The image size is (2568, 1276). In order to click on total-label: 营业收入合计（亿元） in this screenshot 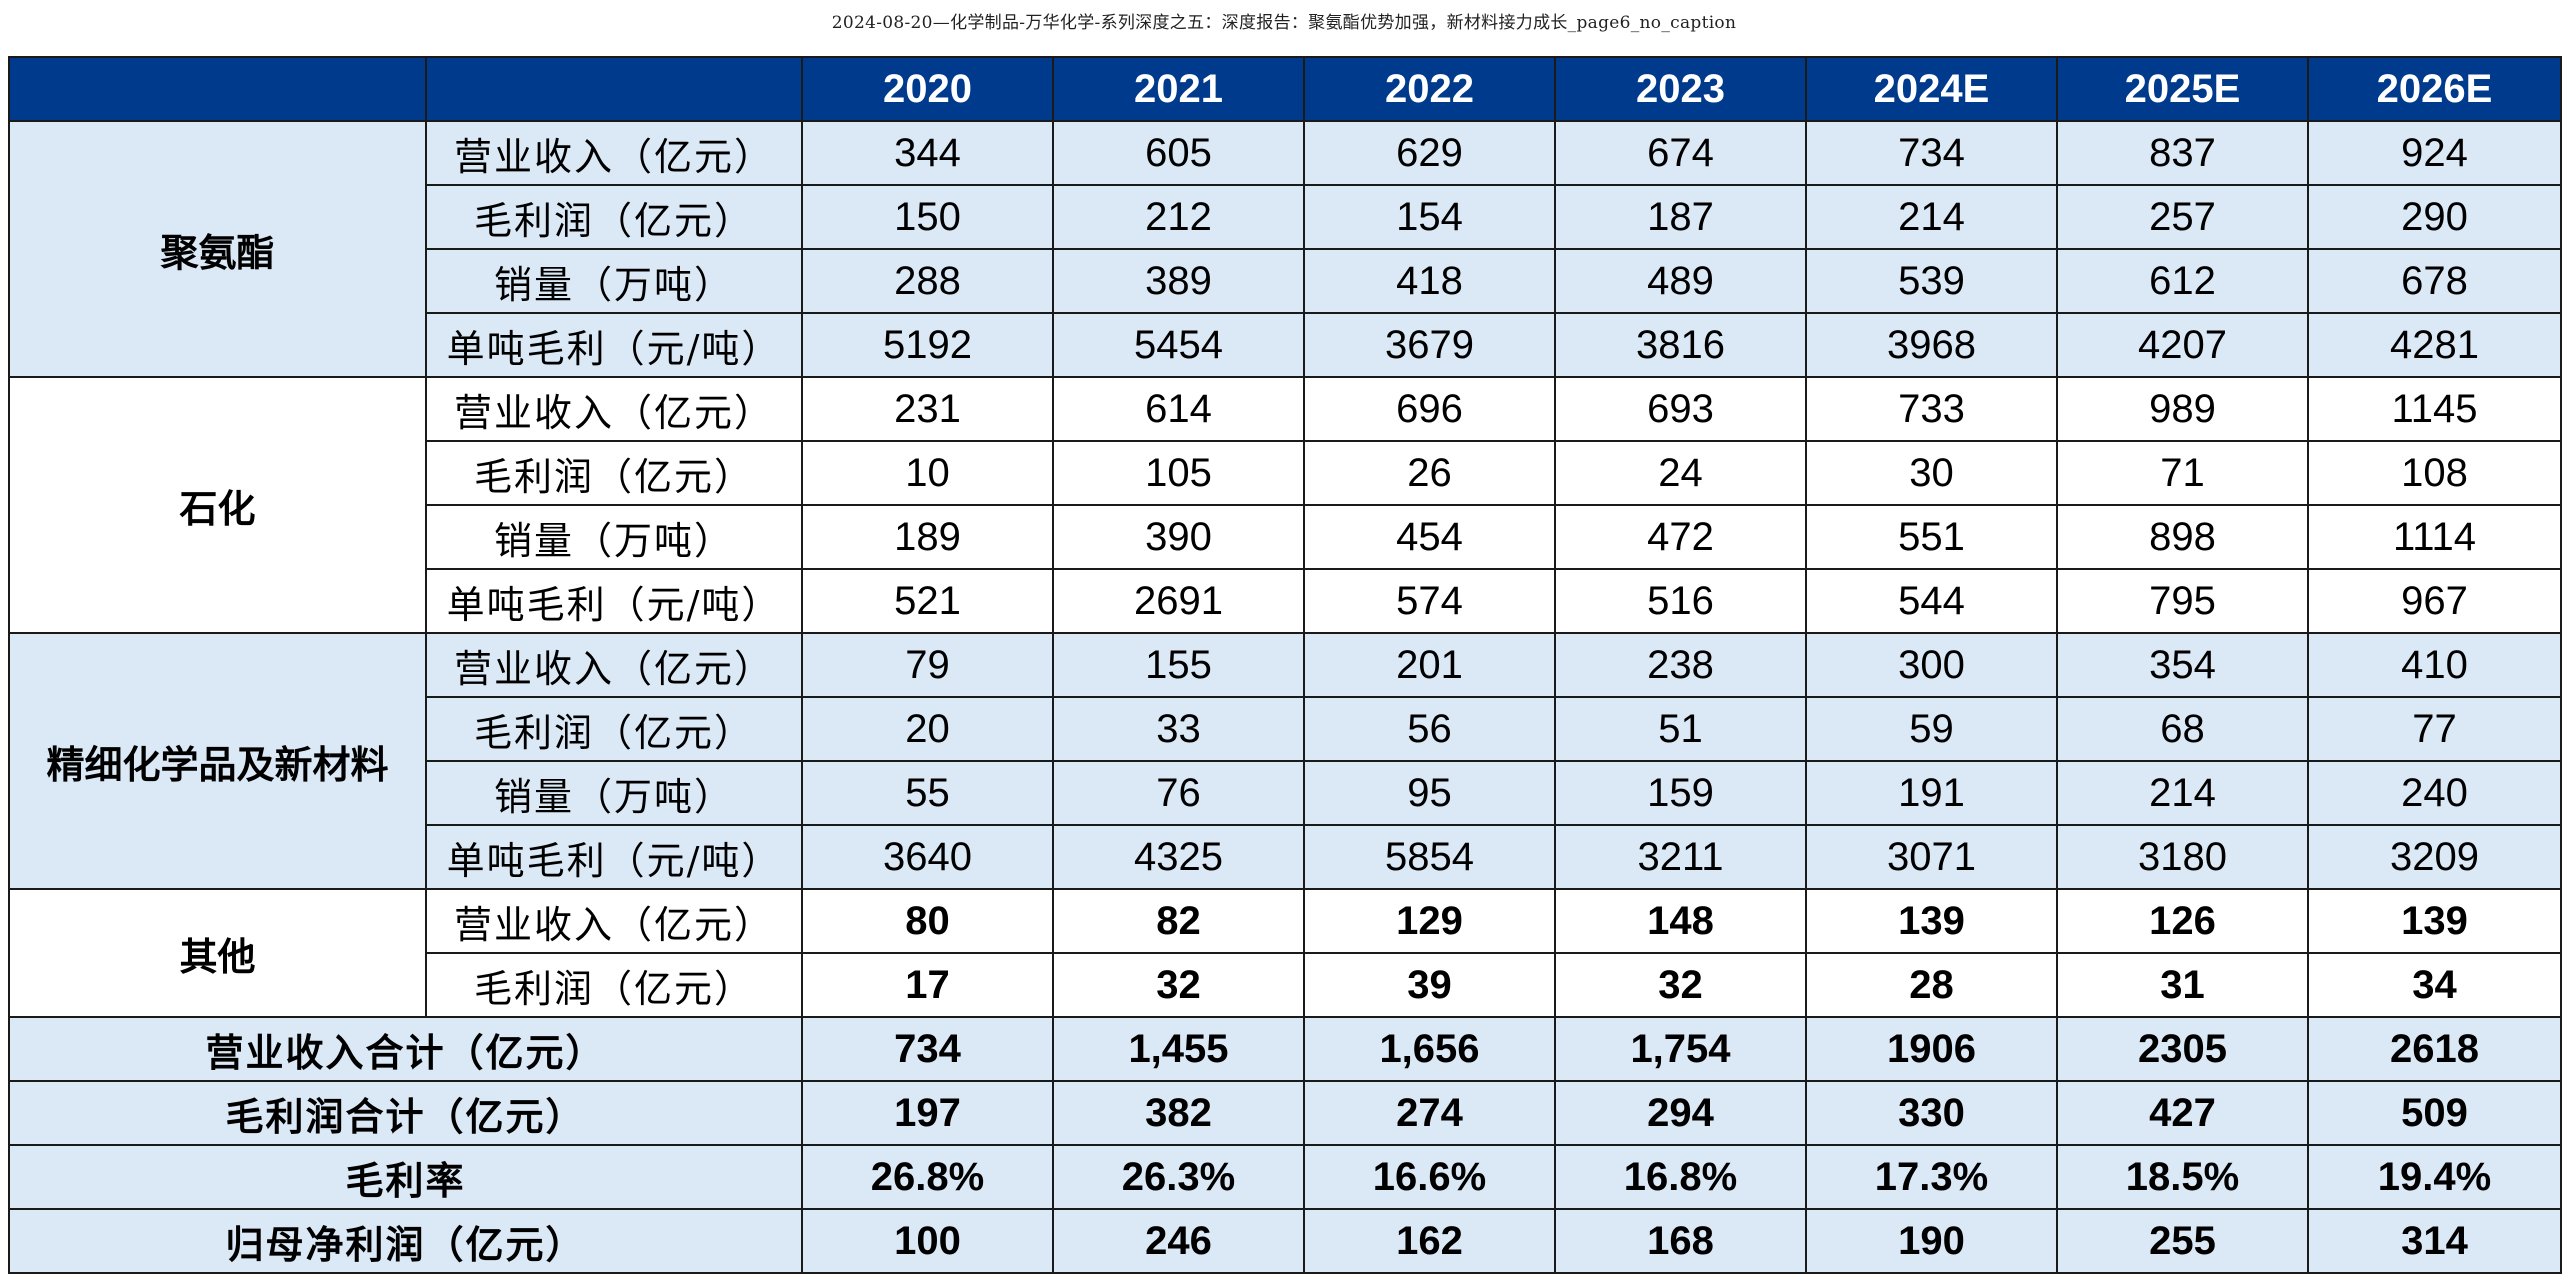, I will do `click(405, 1049)`.